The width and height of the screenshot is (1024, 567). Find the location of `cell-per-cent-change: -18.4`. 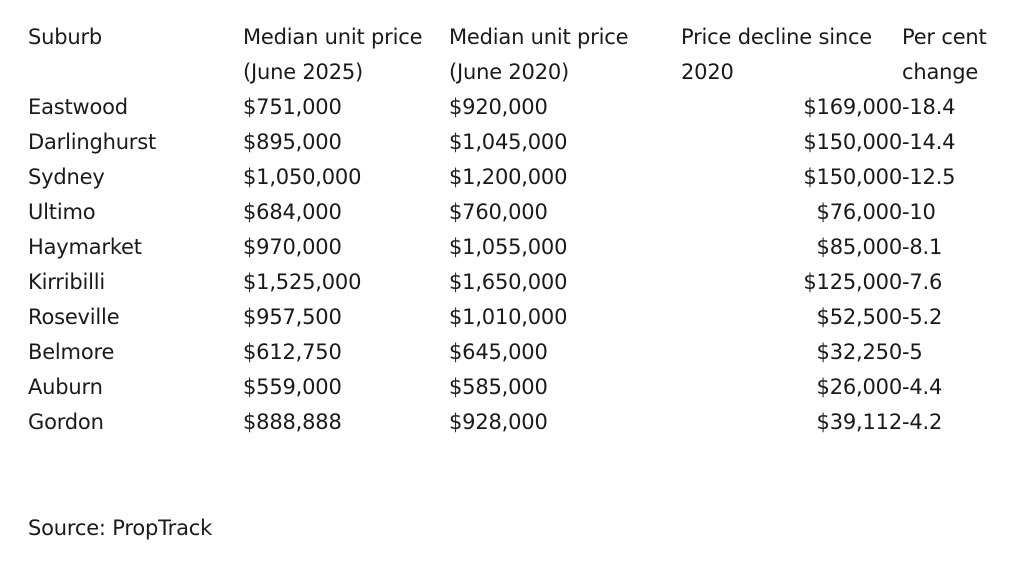

cell-per-cent-change: -18.4 is located at coordinates (929, 107).